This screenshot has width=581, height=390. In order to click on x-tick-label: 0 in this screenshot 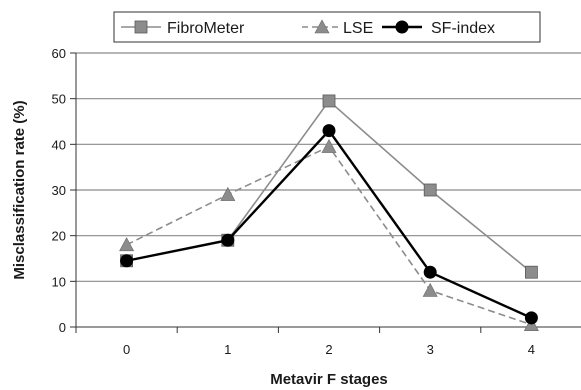, I will do `click(126, 349)`.